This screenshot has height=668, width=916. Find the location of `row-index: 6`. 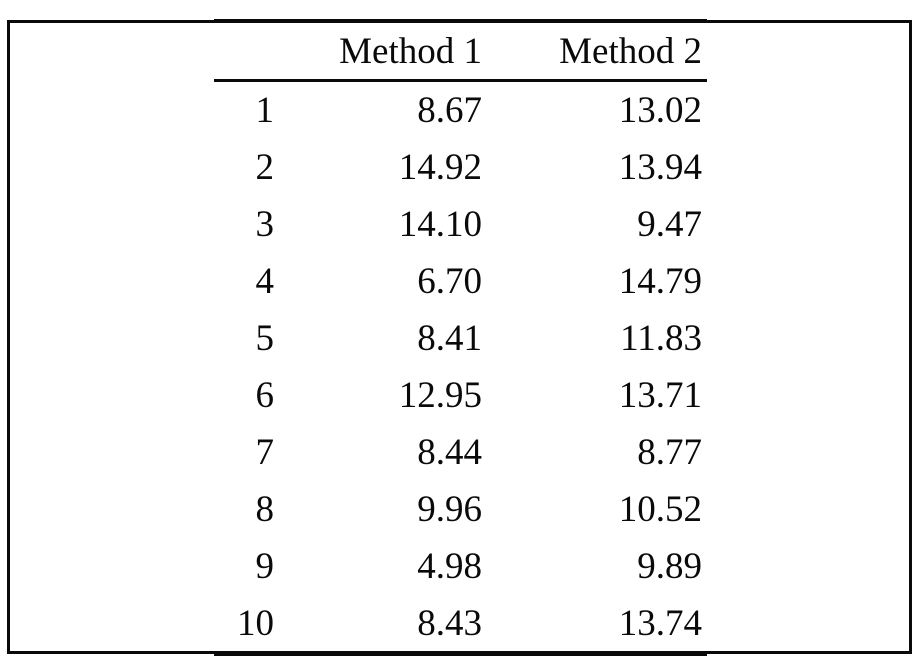

row-index: 6 is located at coordinates (265, 395).